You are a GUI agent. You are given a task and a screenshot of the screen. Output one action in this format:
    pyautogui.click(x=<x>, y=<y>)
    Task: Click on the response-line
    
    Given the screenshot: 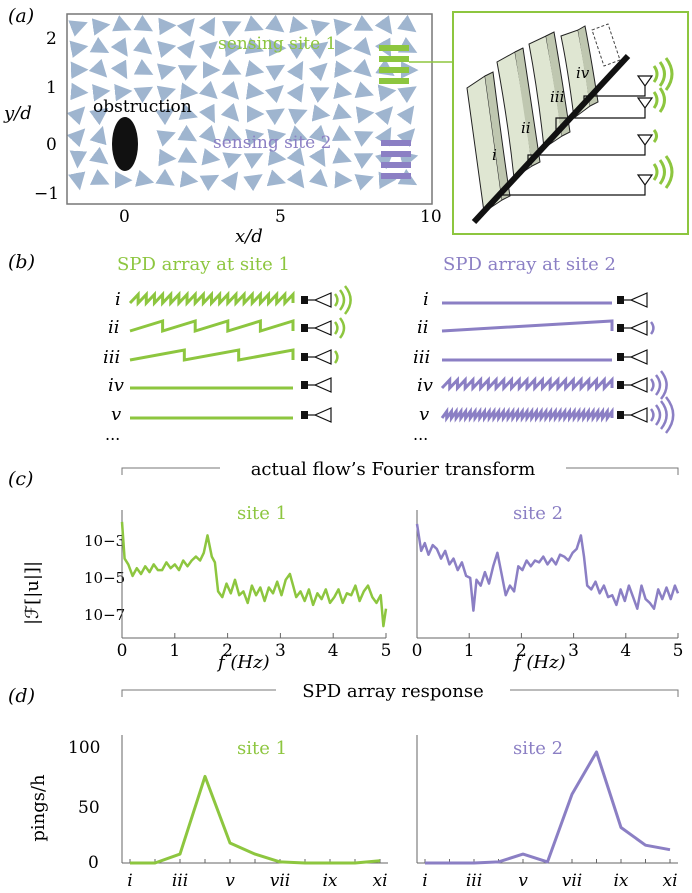 What is the action you would take?
    pyautogui.click(x=255, y=819)
    